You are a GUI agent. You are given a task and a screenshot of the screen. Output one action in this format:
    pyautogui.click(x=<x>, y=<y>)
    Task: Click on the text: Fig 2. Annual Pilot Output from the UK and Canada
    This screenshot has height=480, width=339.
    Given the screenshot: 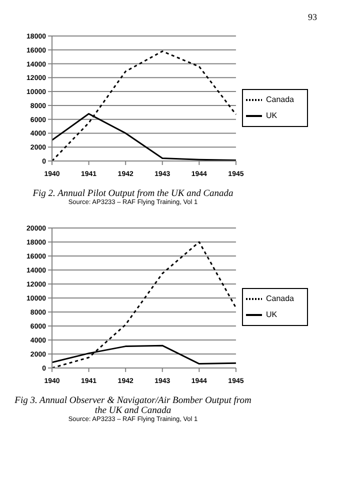 What is the action you would take?
    pyautogui.click(x=133, y=194)
    